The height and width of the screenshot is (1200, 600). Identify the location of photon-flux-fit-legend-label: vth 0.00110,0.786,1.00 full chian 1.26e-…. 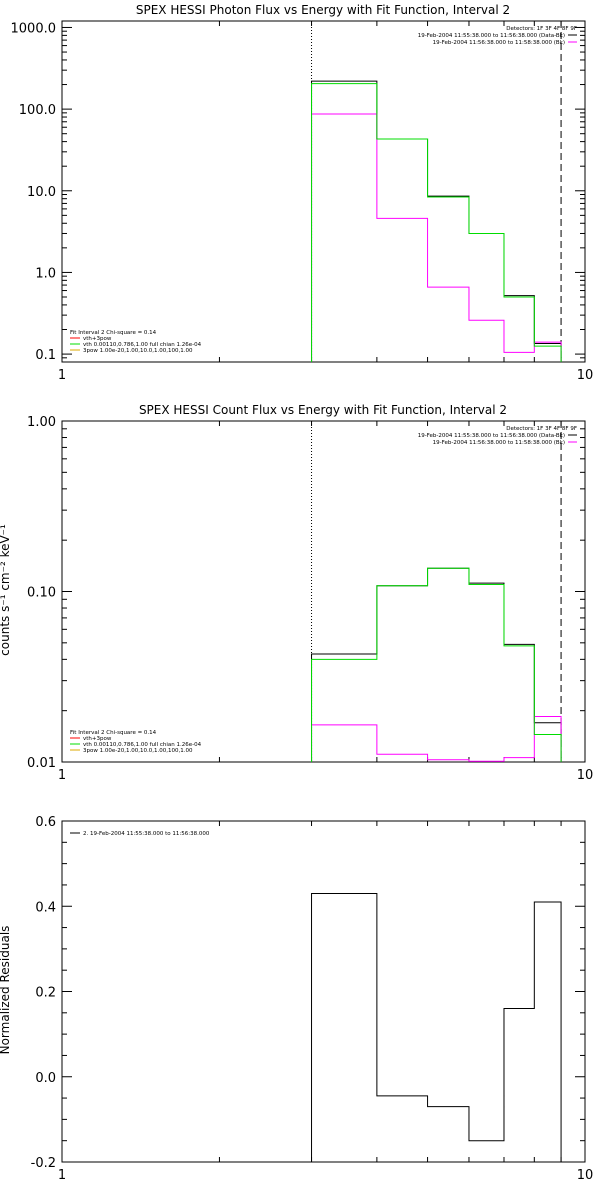
(142, 345).